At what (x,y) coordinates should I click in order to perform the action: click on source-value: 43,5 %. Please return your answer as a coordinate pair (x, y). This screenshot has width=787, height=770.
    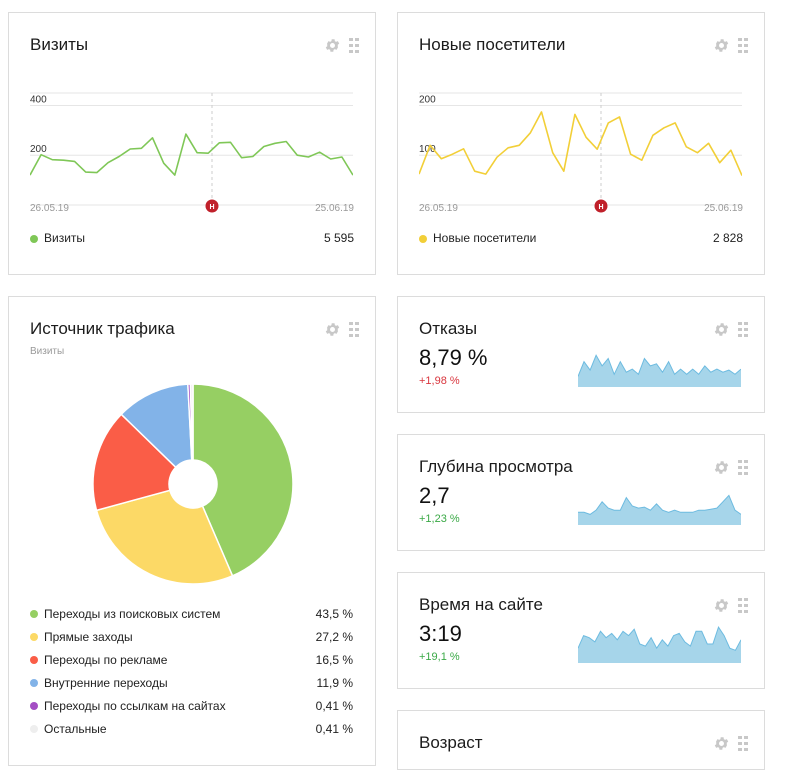
    Looking at the image, I should click on (334, 613).